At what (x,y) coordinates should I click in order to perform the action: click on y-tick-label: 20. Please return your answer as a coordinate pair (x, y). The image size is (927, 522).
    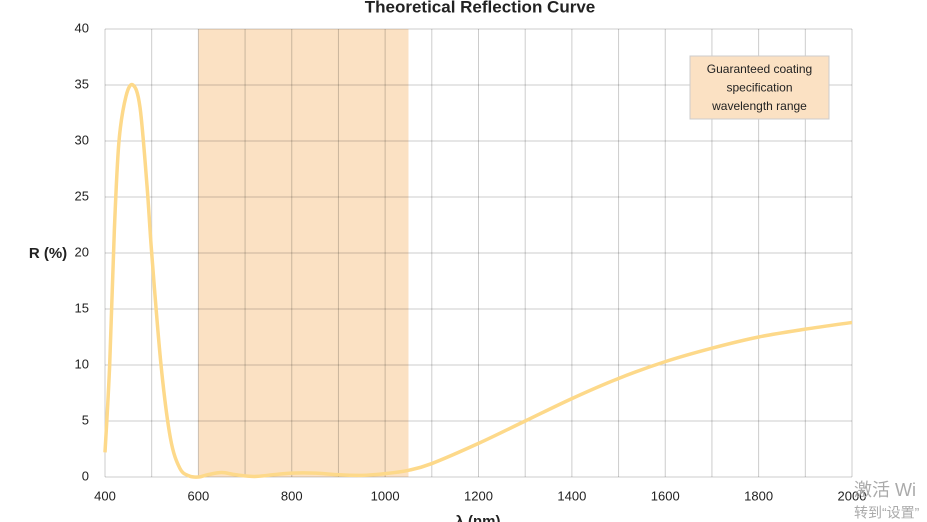
    Looking at the image, I should click on (82, 251).